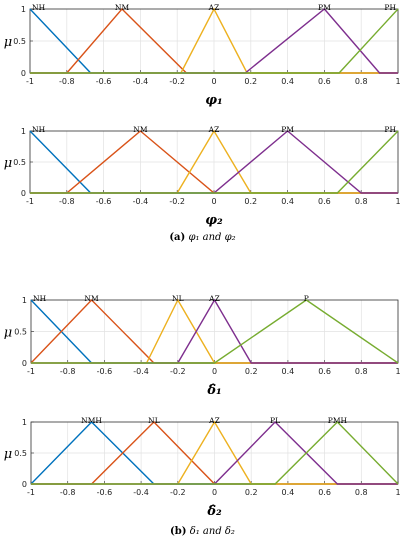 The width and height of the screenshot is (405, 550). I want to click on series-label-p: P, so click(306, 298).